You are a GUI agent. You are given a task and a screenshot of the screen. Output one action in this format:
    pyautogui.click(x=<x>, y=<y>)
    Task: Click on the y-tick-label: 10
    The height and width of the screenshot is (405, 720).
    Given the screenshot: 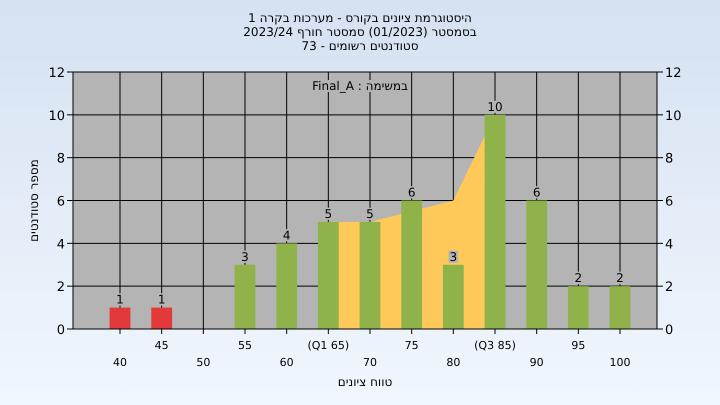 What is the action you would take?
    pyautogui.click(x=56, y=116)
    